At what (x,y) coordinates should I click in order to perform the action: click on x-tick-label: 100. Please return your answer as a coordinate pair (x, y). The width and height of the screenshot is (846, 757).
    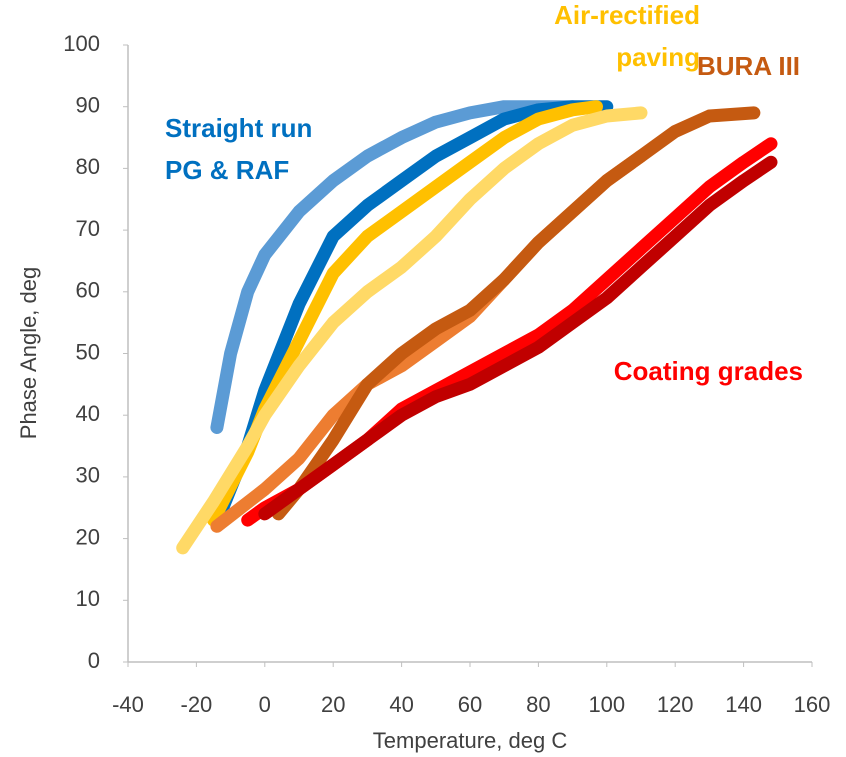
    Looking at the image, I should click on (606, 704).